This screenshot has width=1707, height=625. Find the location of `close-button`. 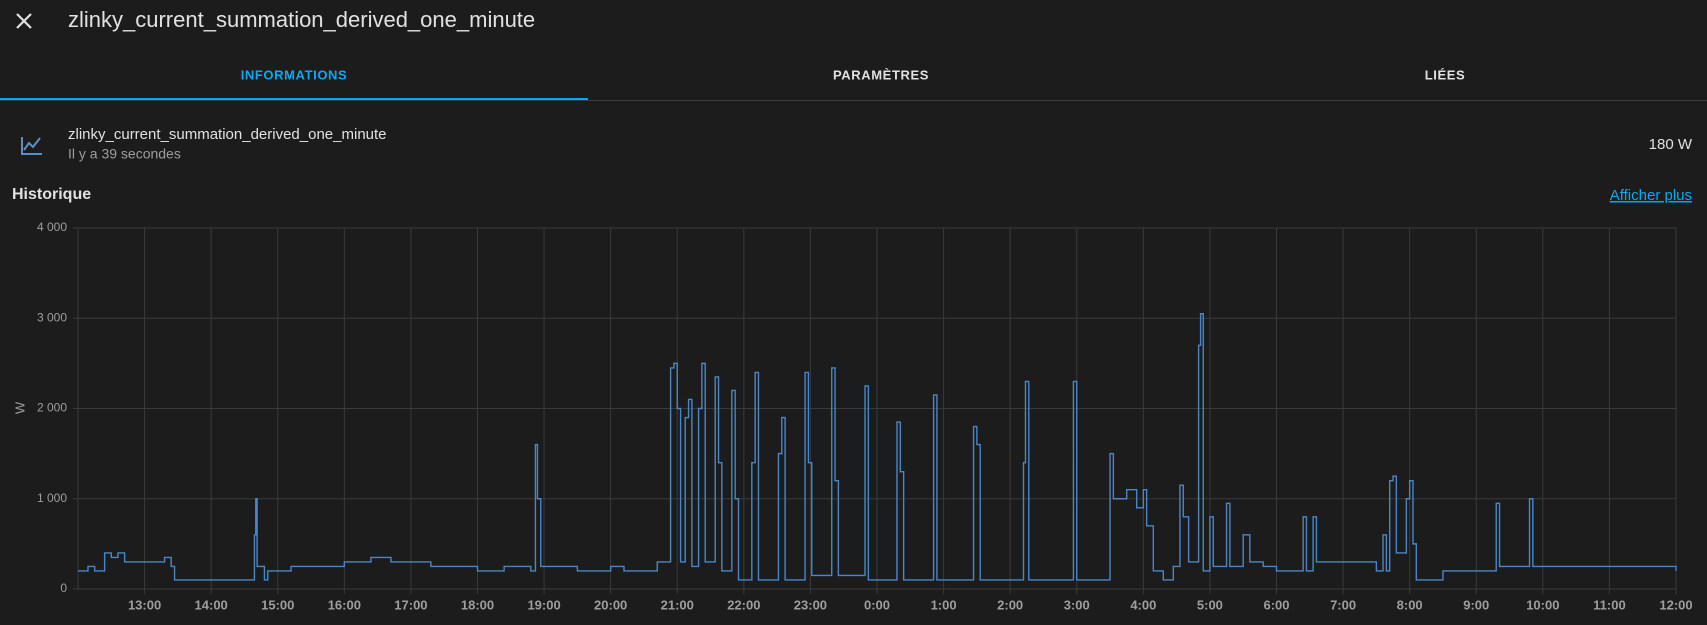

close-button is located at coordinates (24, 21).